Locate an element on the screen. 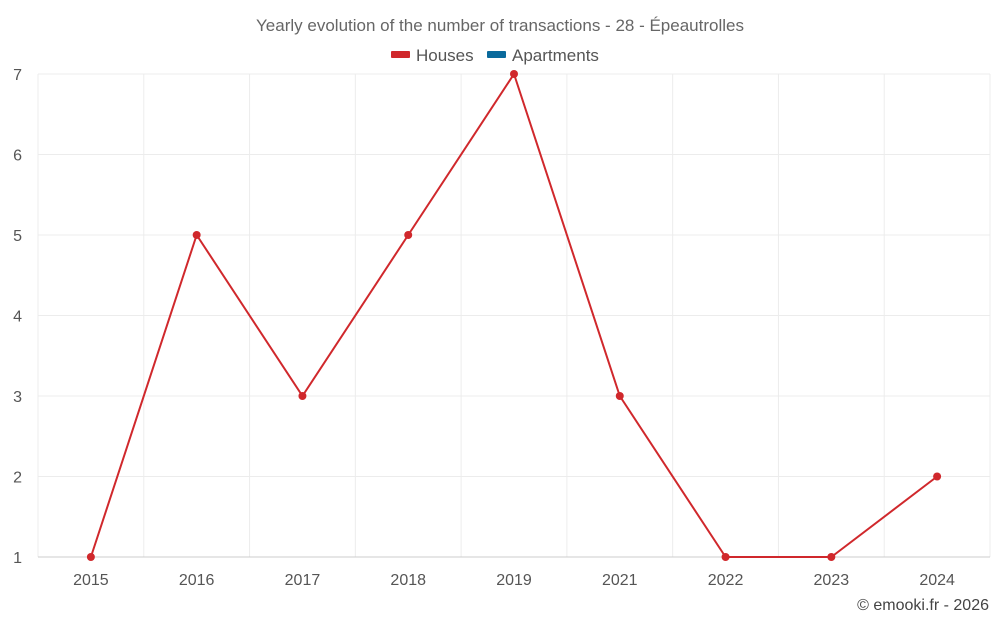 The width and height of the screenshot is (1000, 625). x-tick-label: 2022 is located at coordinates (726, 580).